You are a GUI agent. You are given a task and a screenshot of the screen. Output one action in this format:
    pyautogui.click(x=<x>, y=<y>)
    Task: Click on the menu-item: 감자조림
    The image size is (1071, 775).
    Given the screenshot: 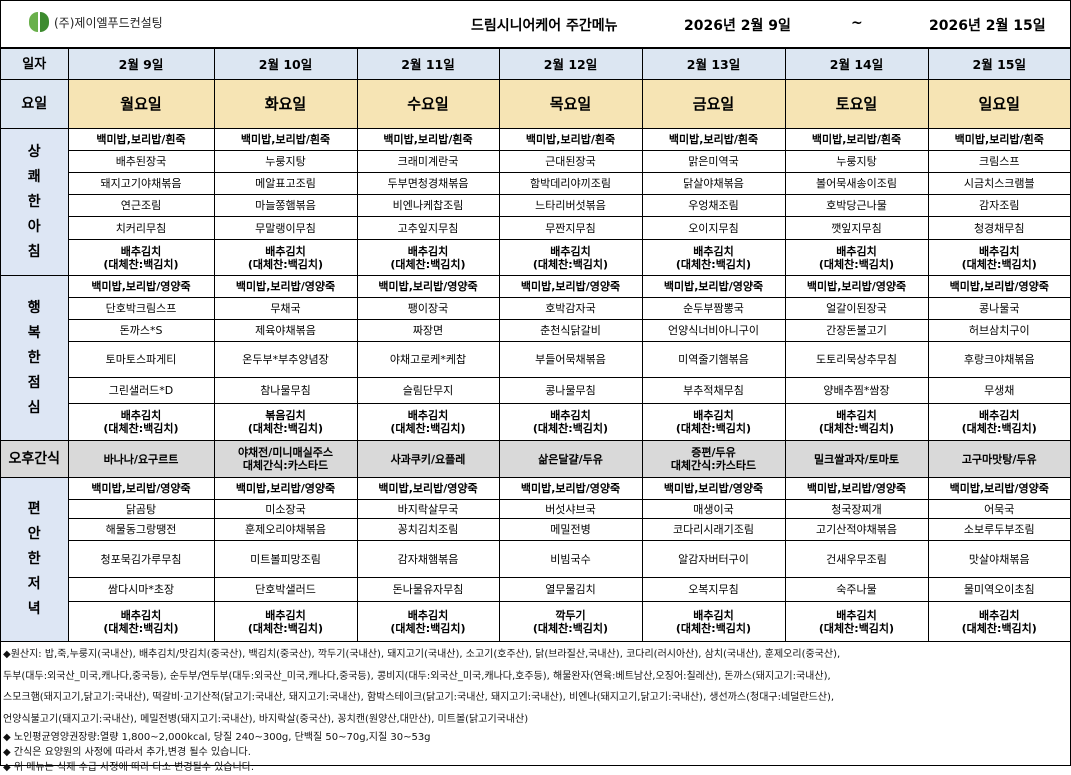 What is the action you would take?
    pyautogui.click(x=998, y=205)
    